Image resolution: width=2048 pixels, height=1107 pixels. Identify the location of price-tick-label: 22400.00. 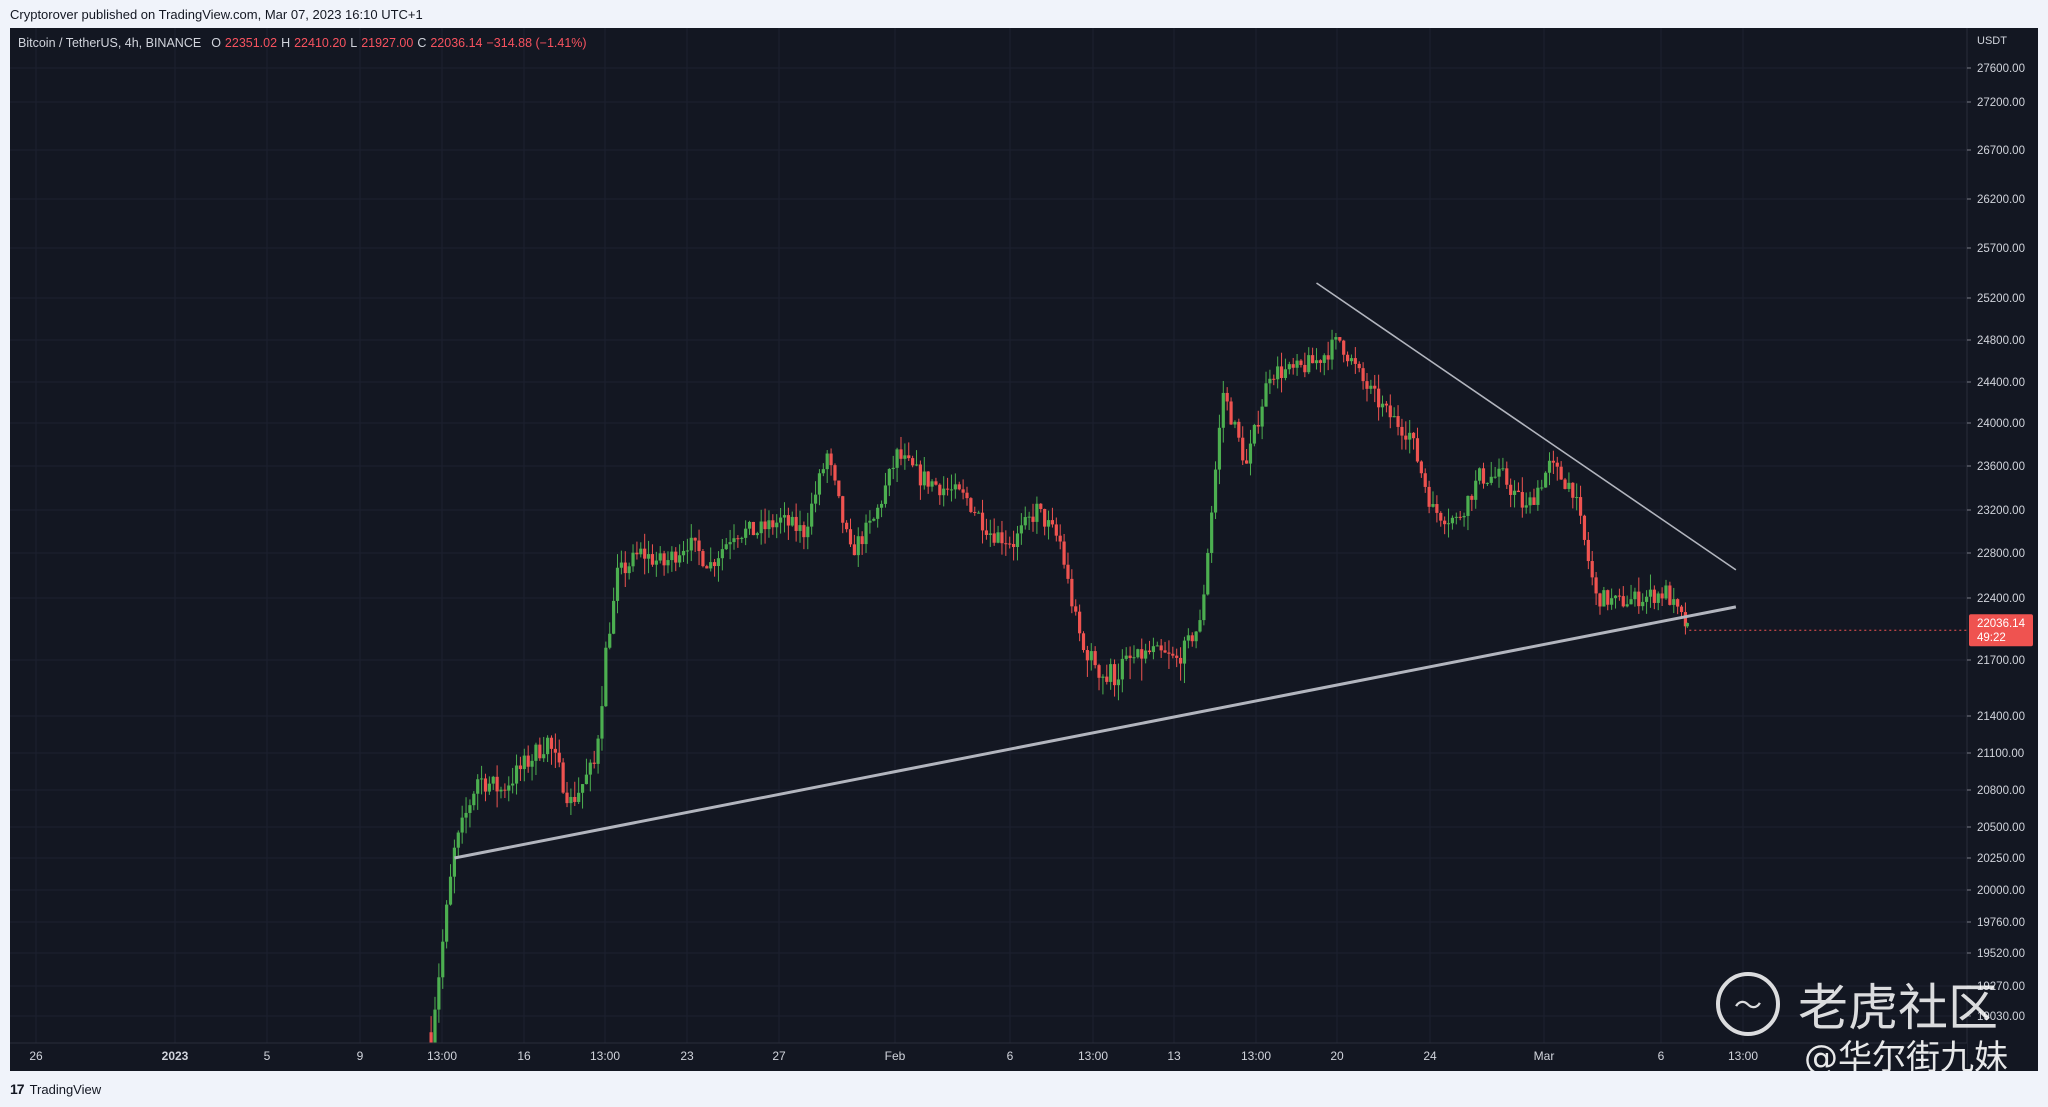
(2001, 599).